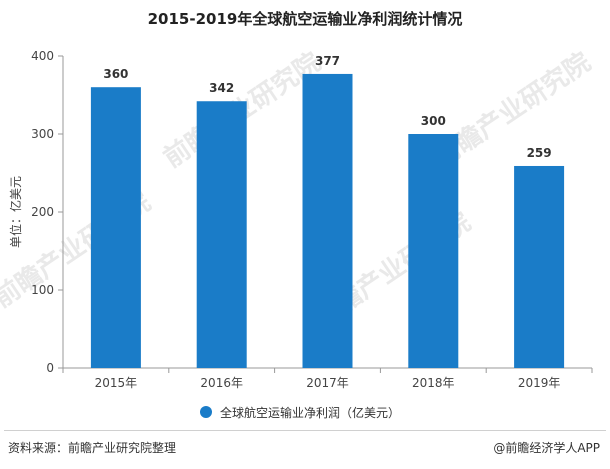 The height and width of the screenshot is (469, 610). What do you see at coordinates (327, 383) in the screenshot?
I see `x-tick-label: 2017年` at bounding box center [327, 383].